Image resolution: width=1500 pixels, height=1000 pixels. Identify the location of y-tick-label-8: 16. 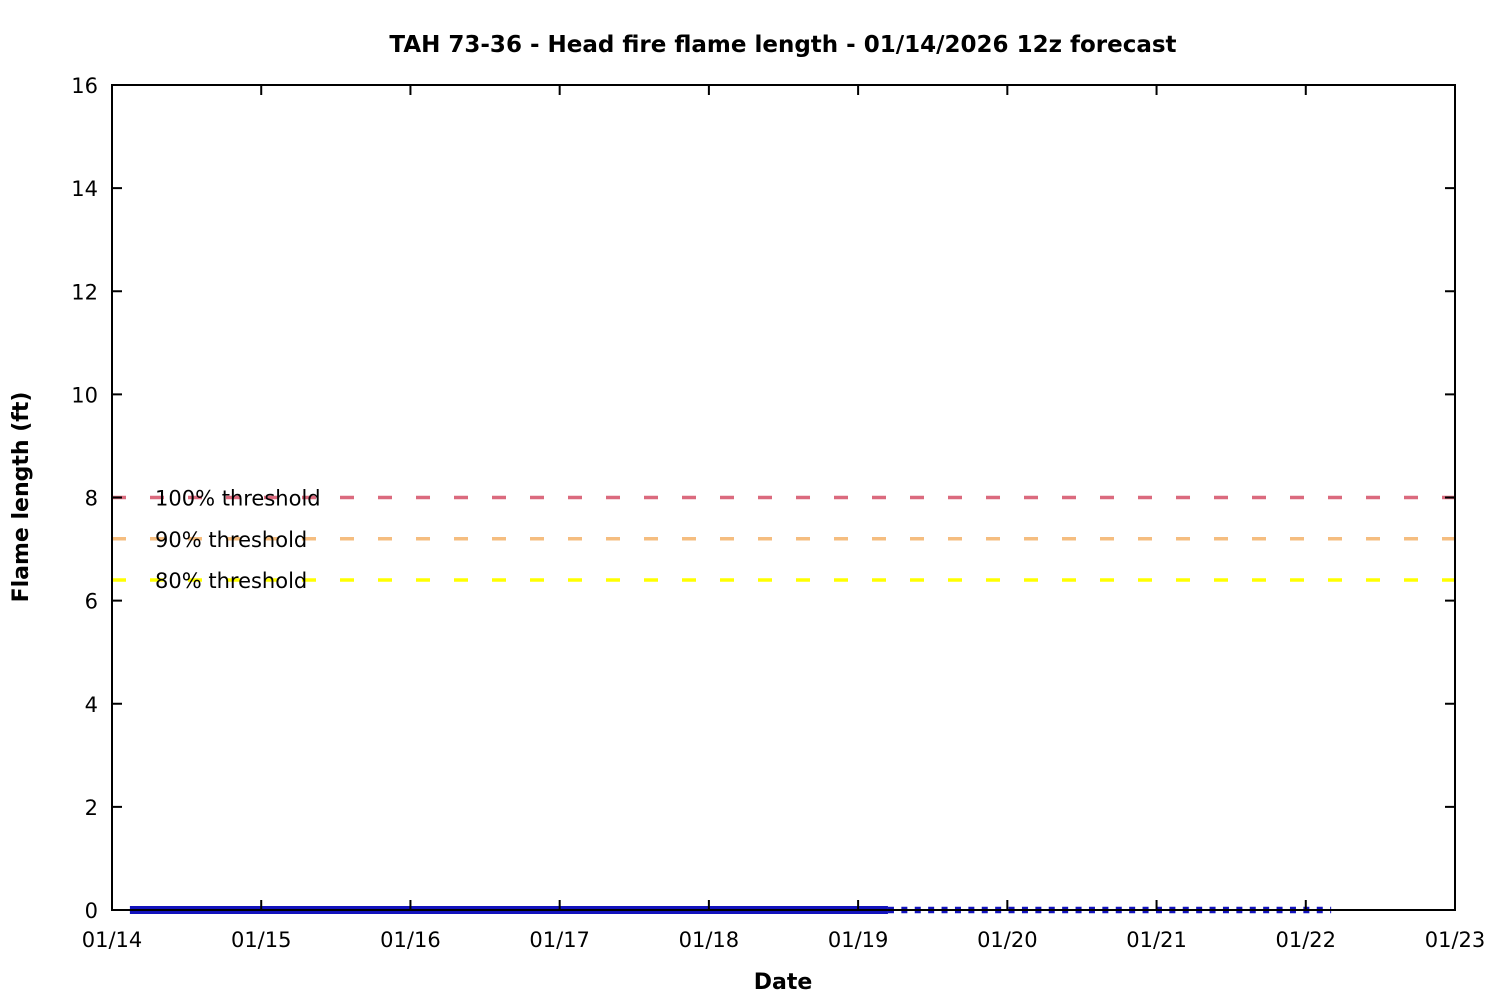
(84, 86).